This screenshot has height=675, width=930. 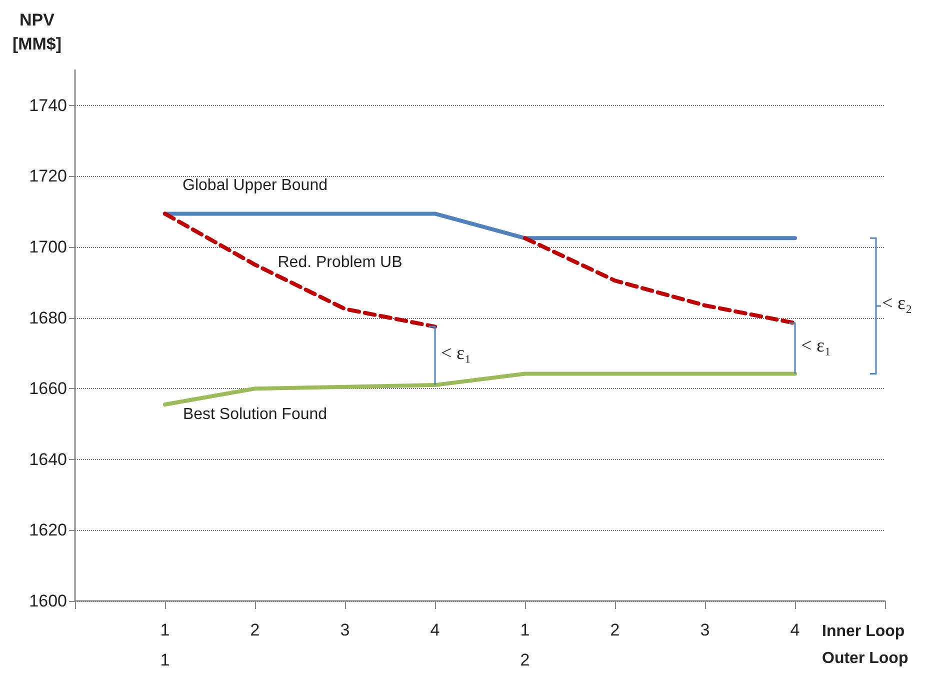 I want to click on series-label: Global Upper Bound, so click(x=255, y=185).